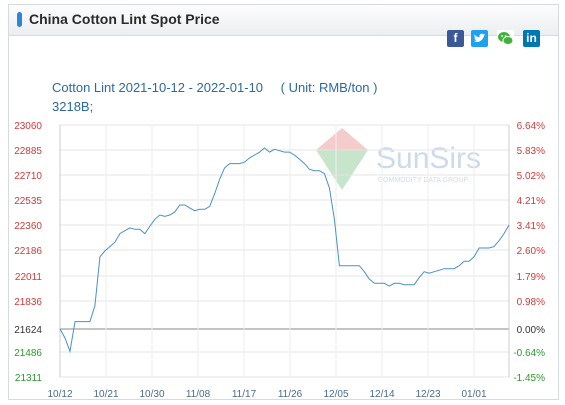  What do you see at coordinates (28, 251) in the screenshot?
I see `y-left-tick-label: 22186` at bounding box center [28, 251].